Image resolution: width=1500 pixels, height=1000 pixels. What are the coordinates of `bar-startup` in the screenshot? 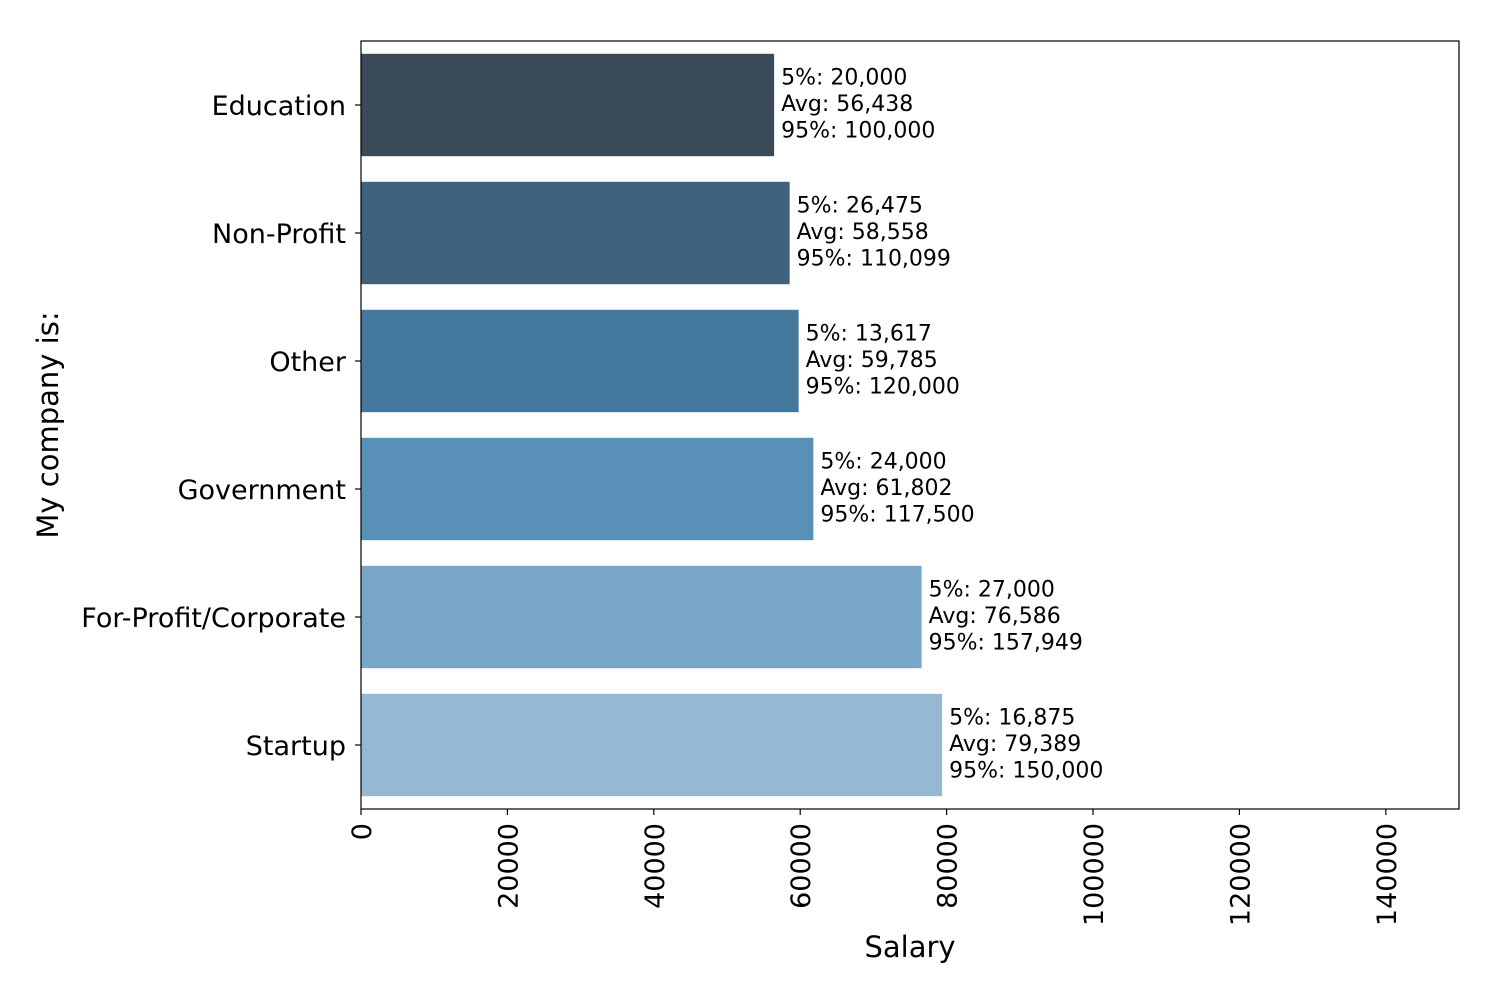 It's located at (652, 745).